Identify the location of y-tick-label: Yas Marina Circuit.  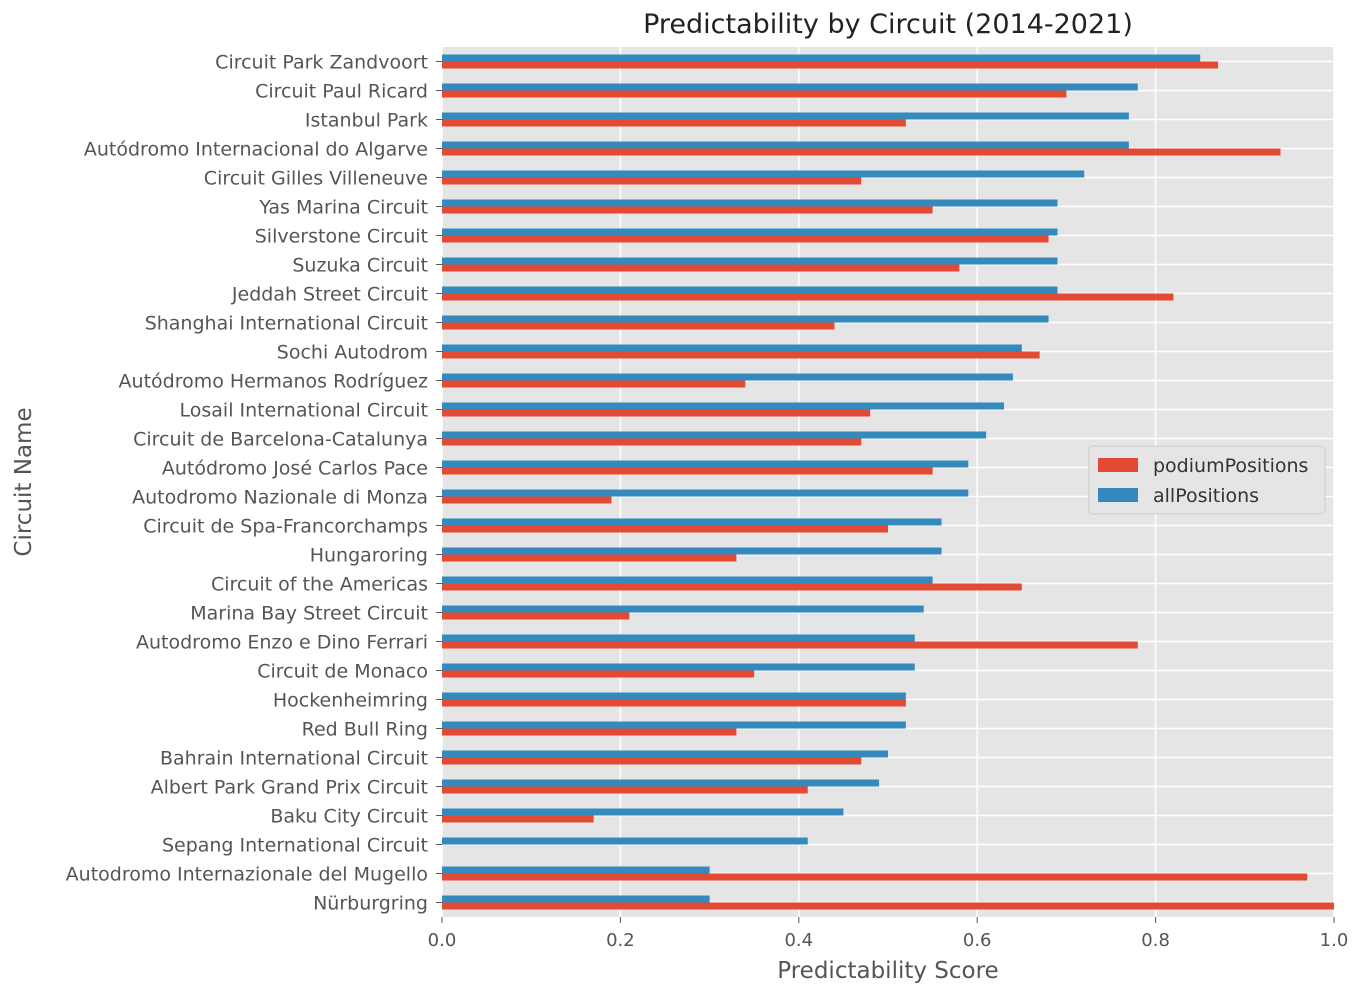
(343, 208).